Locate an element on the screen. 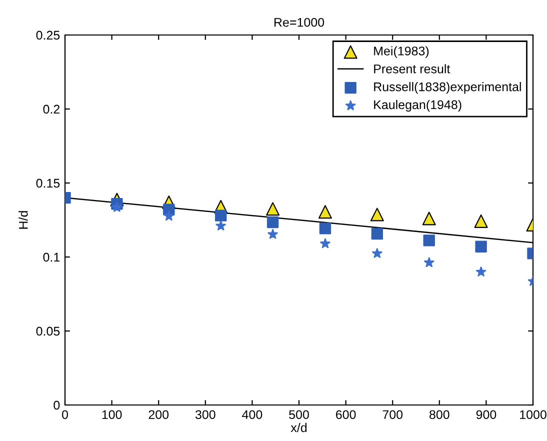 Image resolution: width=547 pixels, height=441 pixels. x-tick-label: 900 is located at coordinates (486, 415).